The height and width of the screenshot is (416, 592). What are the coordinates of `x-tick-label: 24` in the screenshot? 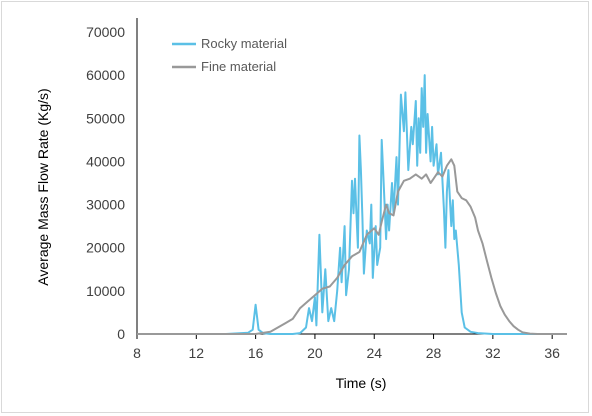 It's located at (374, 353).